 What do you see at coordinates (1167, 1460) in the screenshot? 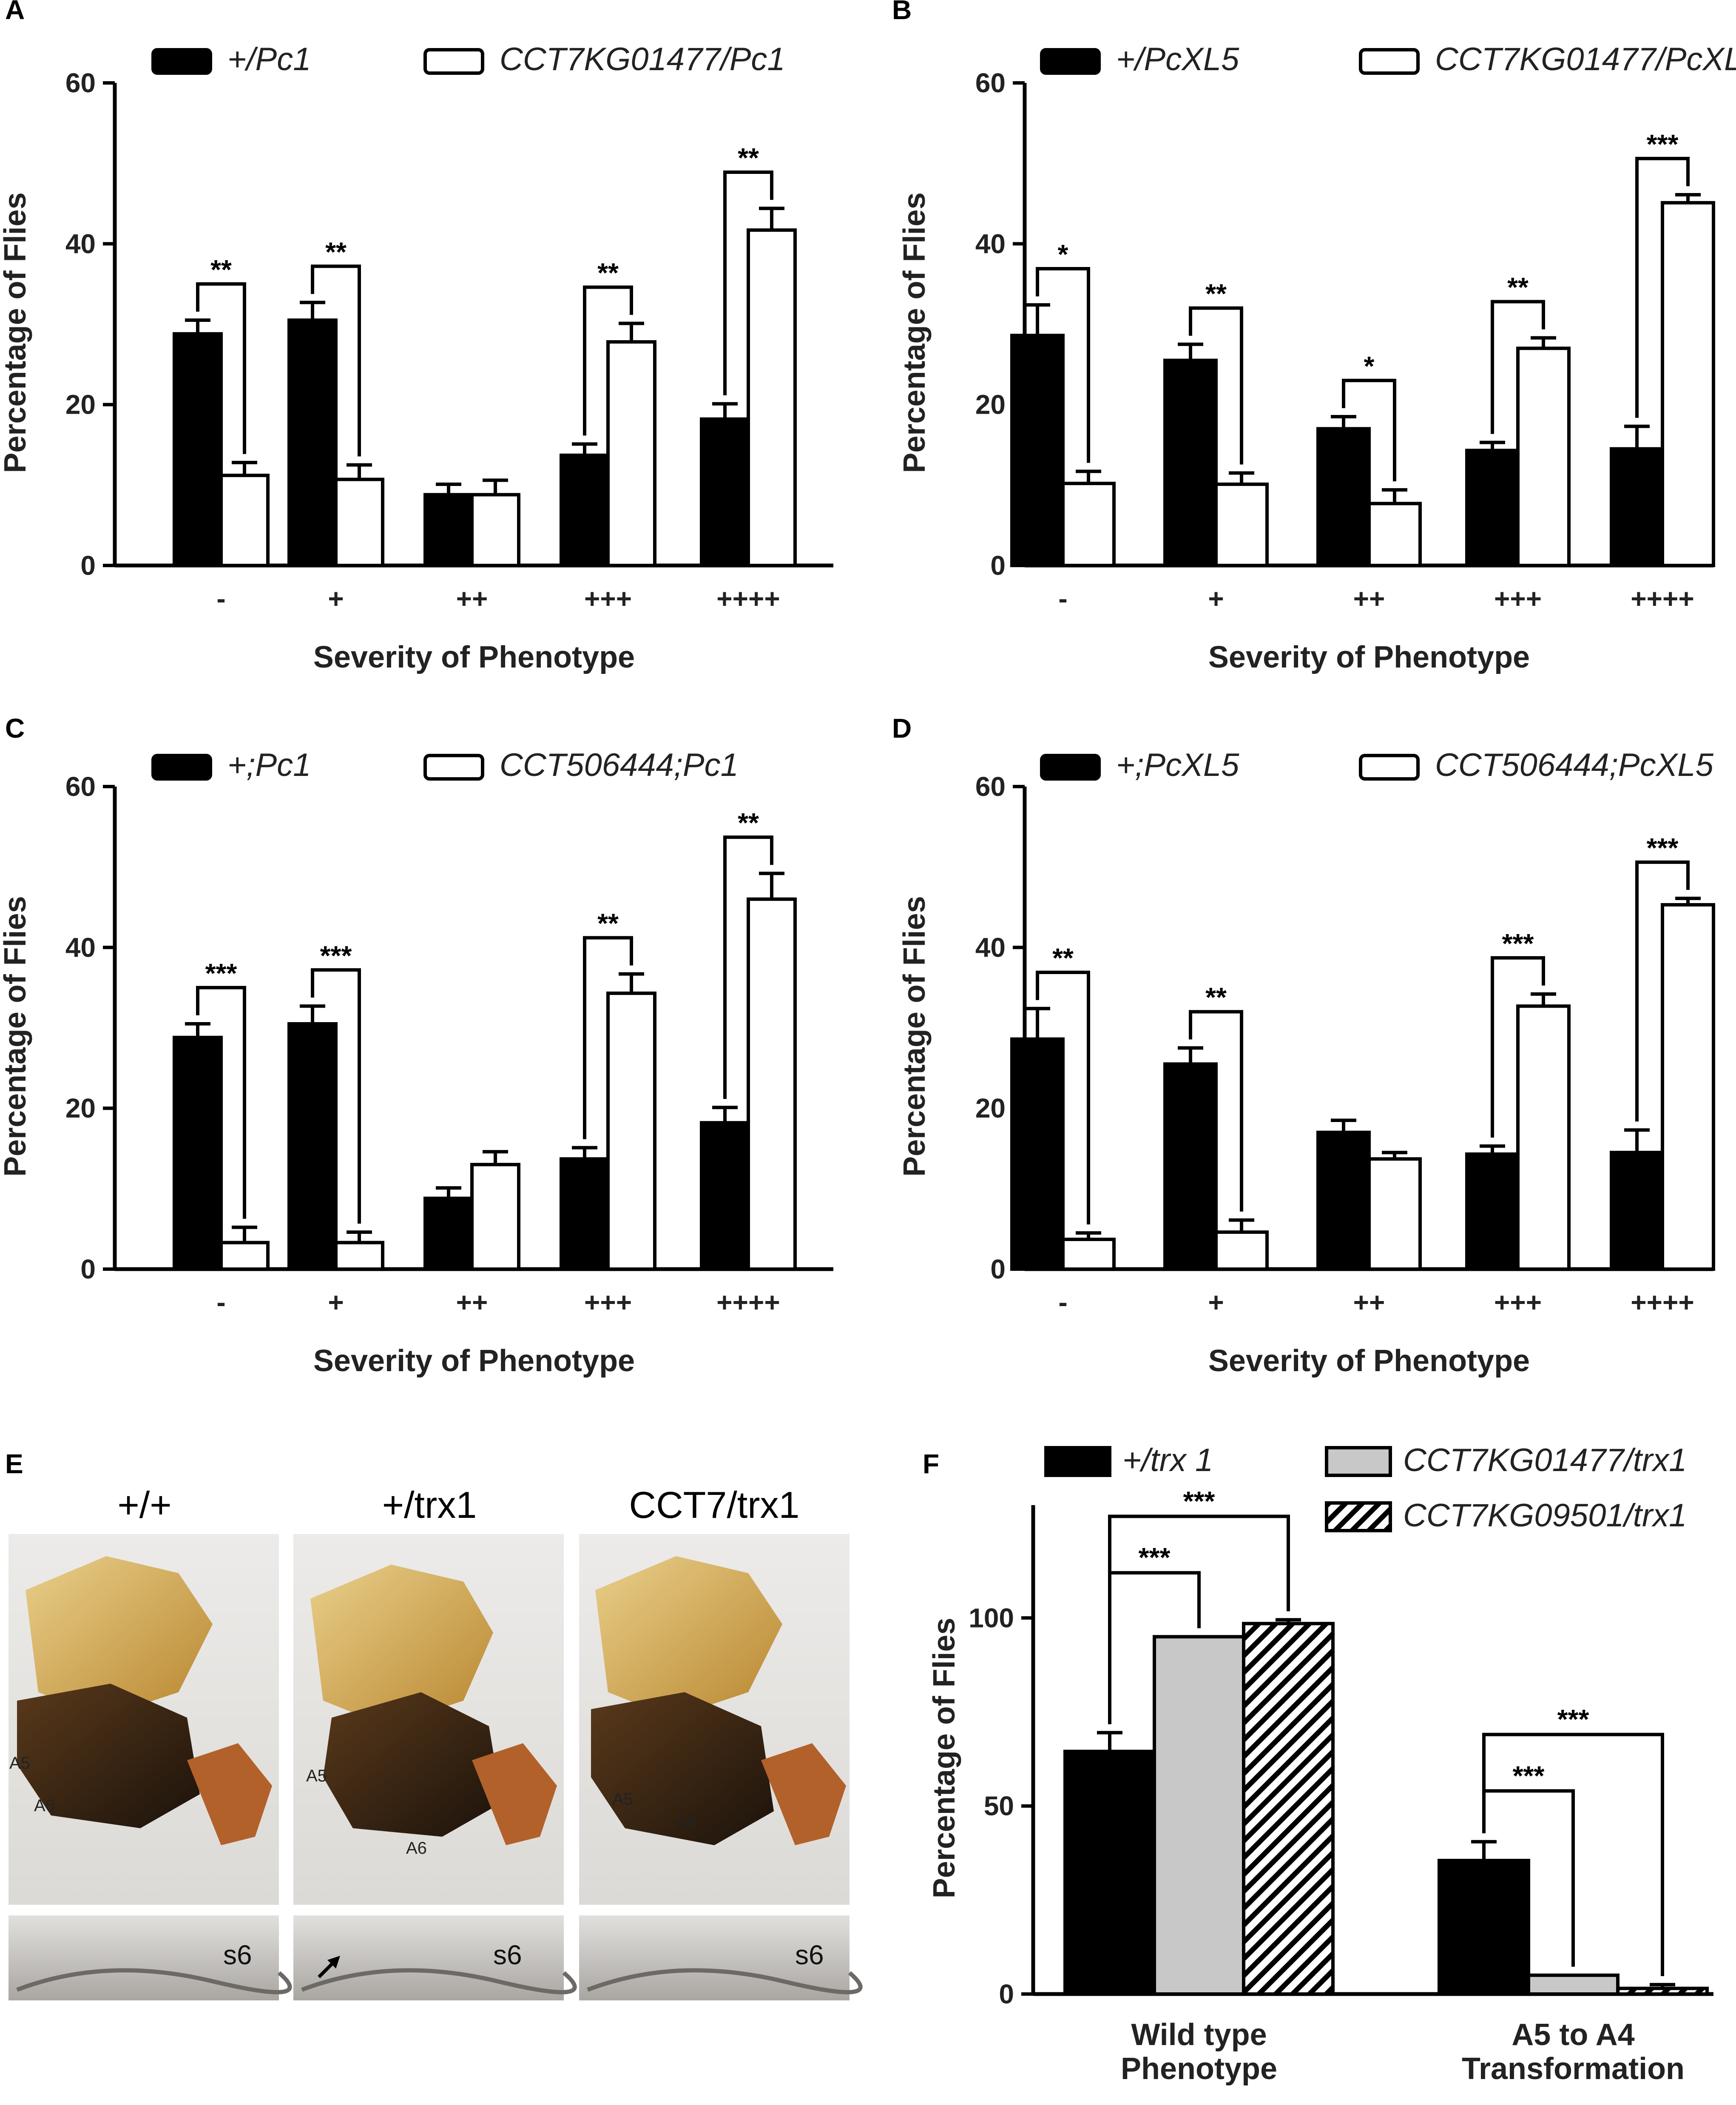
I see `legend-label: +/trx 1` at bounding box center [1167, 1460].